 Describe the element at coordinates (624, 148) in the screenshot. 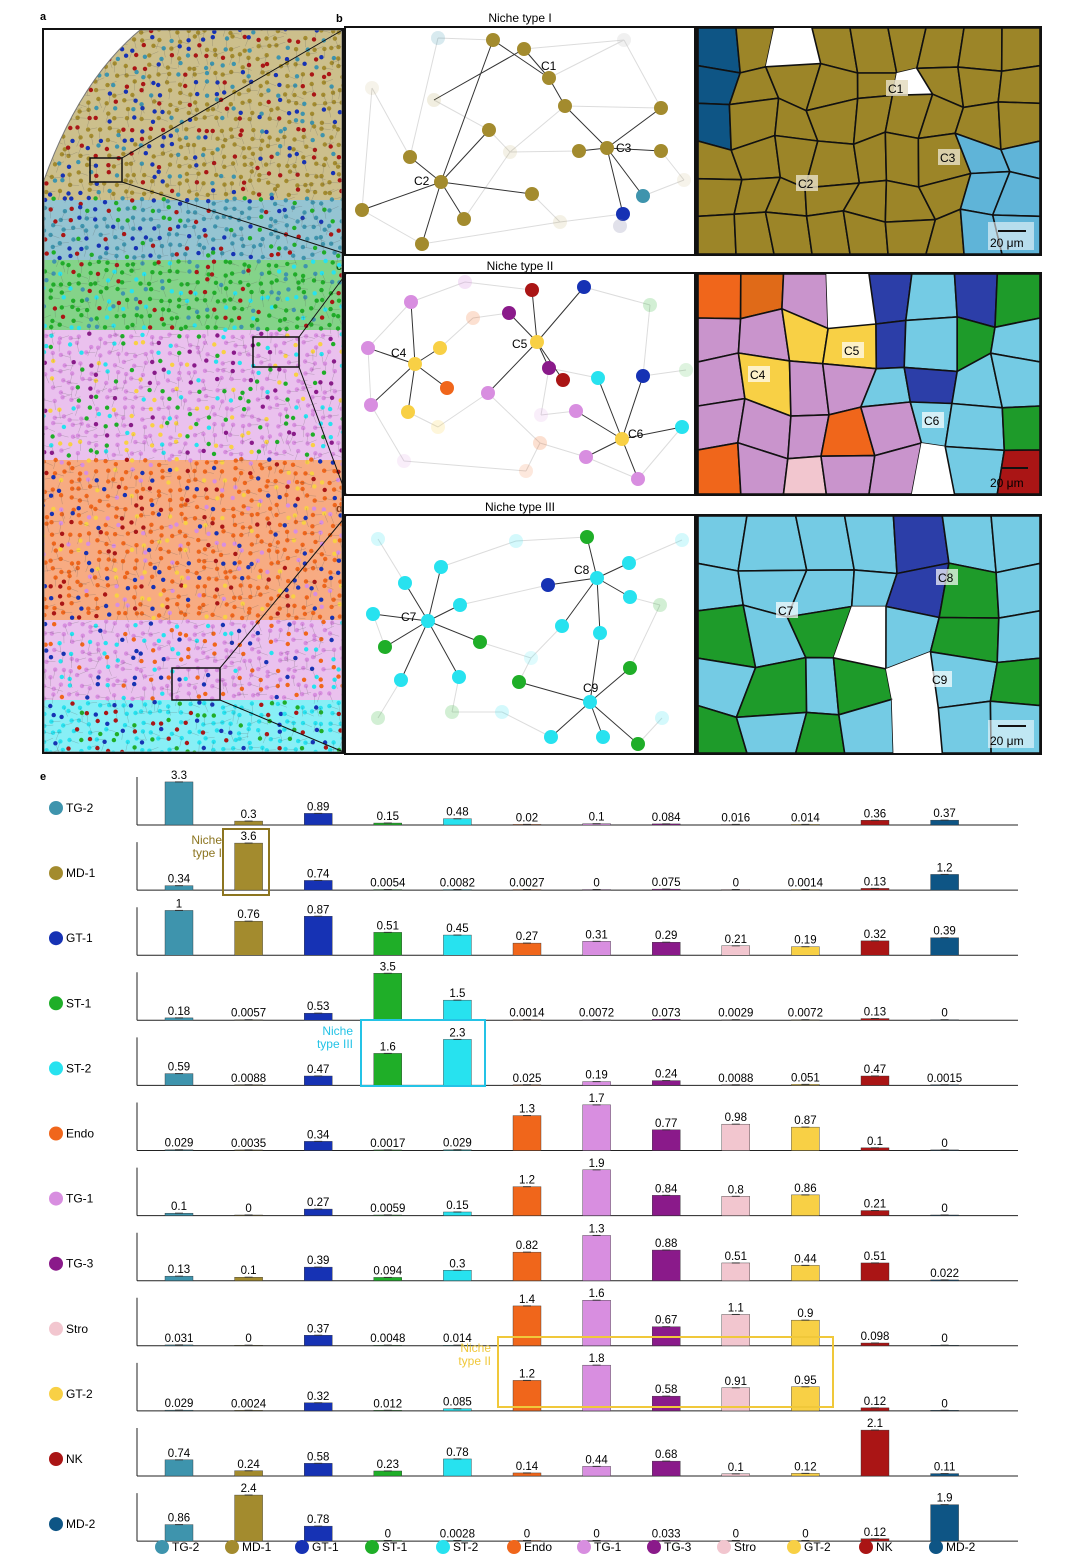

I see `tag-c3: C3` at that location.